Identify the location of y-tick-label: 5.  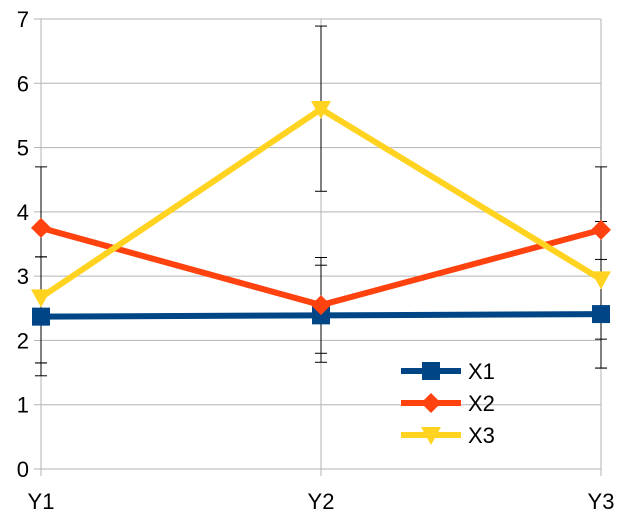
(23, 148).